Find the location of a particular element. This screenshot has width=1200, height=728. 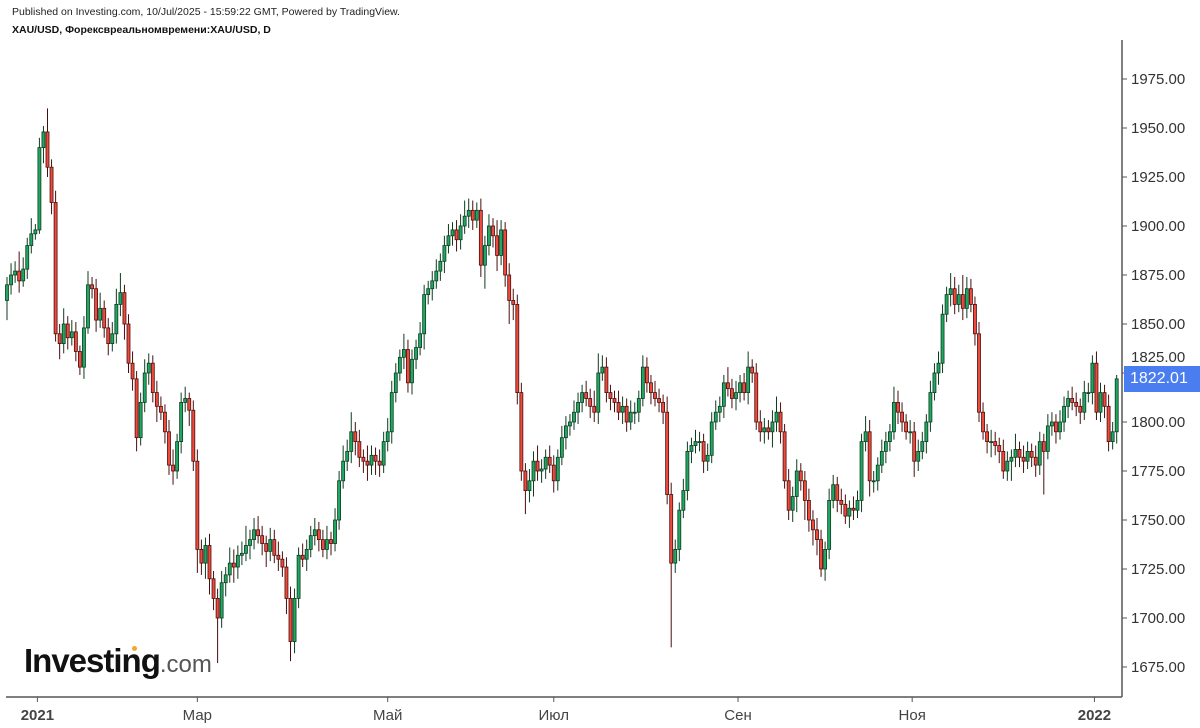

y-tick-label: 1850.00 is located at coordinates (1158, 324).